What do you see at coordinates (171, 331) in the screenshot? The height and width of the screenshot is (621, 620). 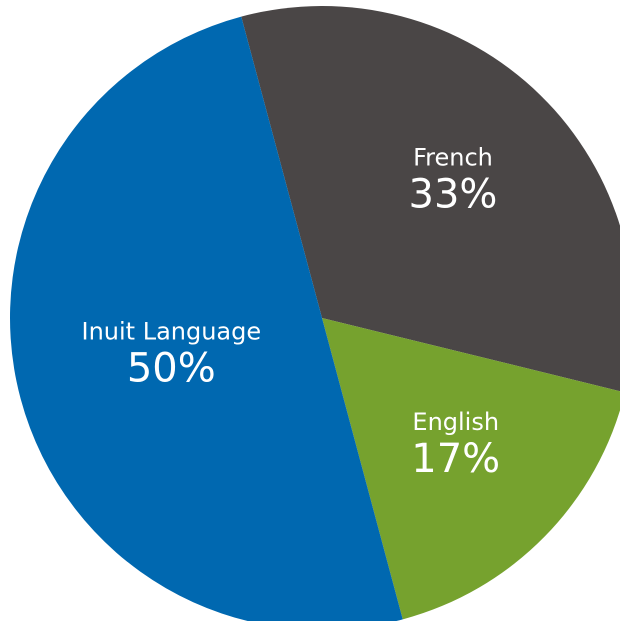 I see `slice-name: Inuit Language` at bounding box center [171, 331].